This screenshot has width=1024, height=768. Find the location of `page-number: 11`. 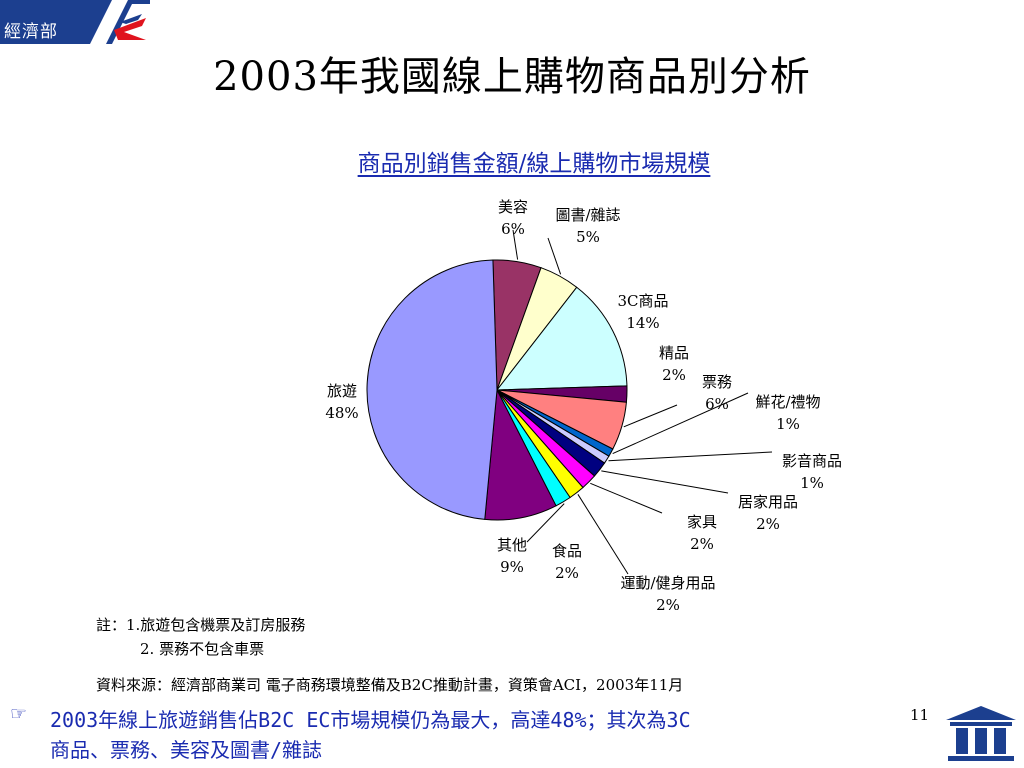

page-number: 11 is located at coordinates (920, 715).